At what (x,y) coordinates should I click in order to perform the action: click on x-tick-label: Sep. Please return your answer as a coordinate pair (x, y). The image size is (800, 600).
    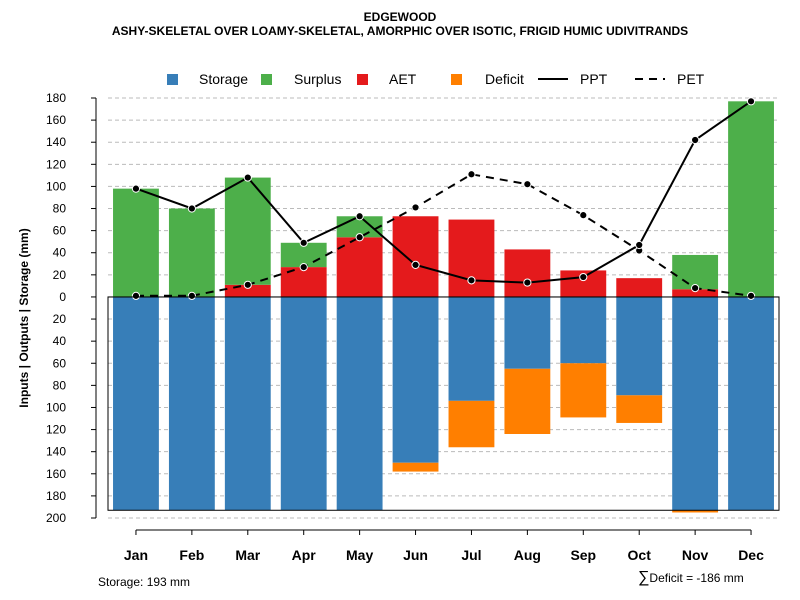
    Looking at the image, I should click on (583, 555).